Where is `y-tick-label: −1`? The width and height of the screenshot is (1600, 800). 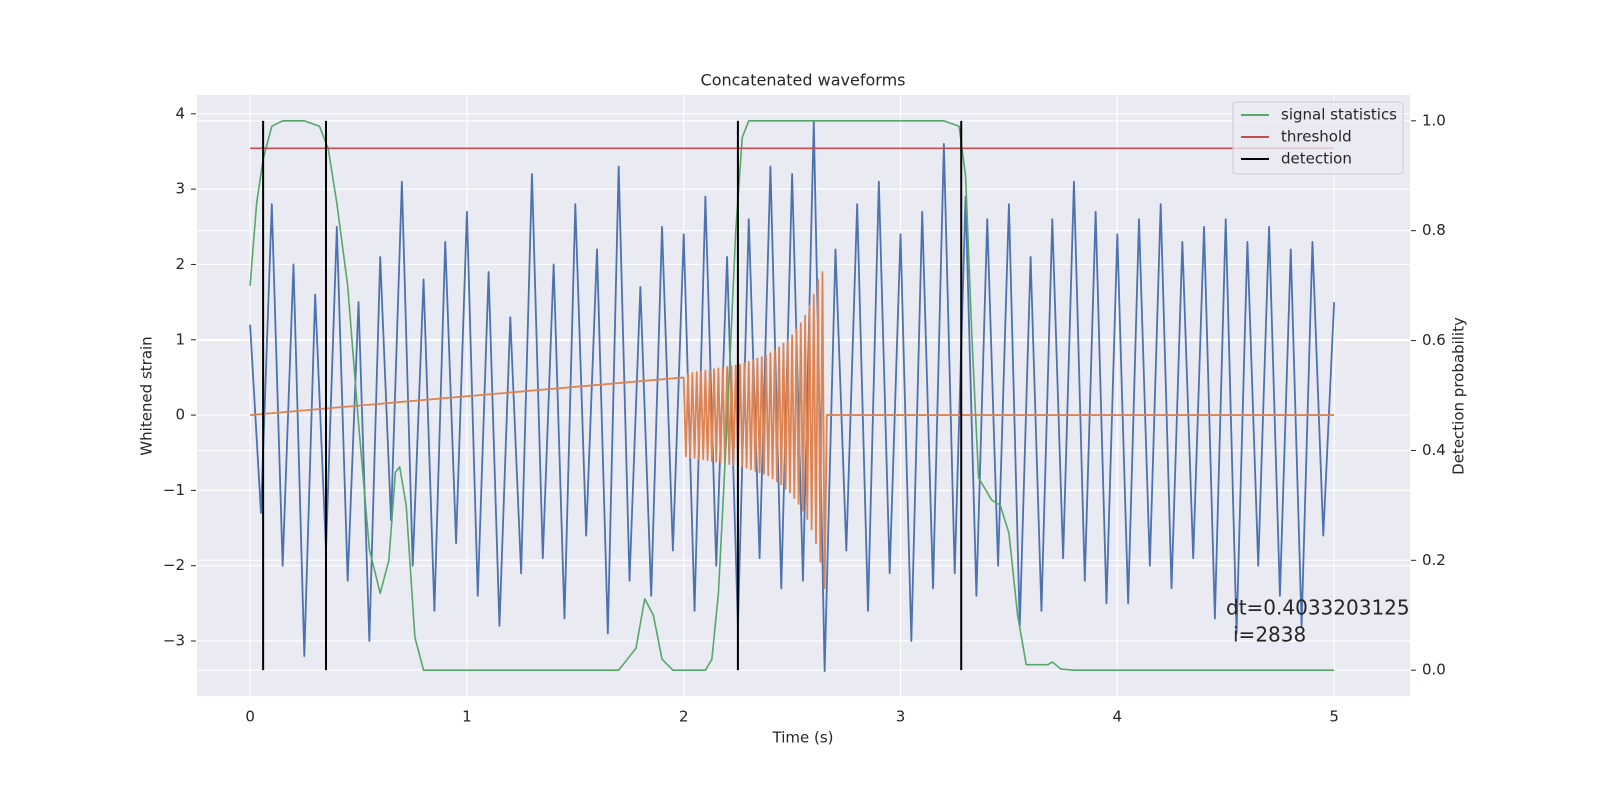
y-tick-label: −1 is located at coordinates (174, 490).